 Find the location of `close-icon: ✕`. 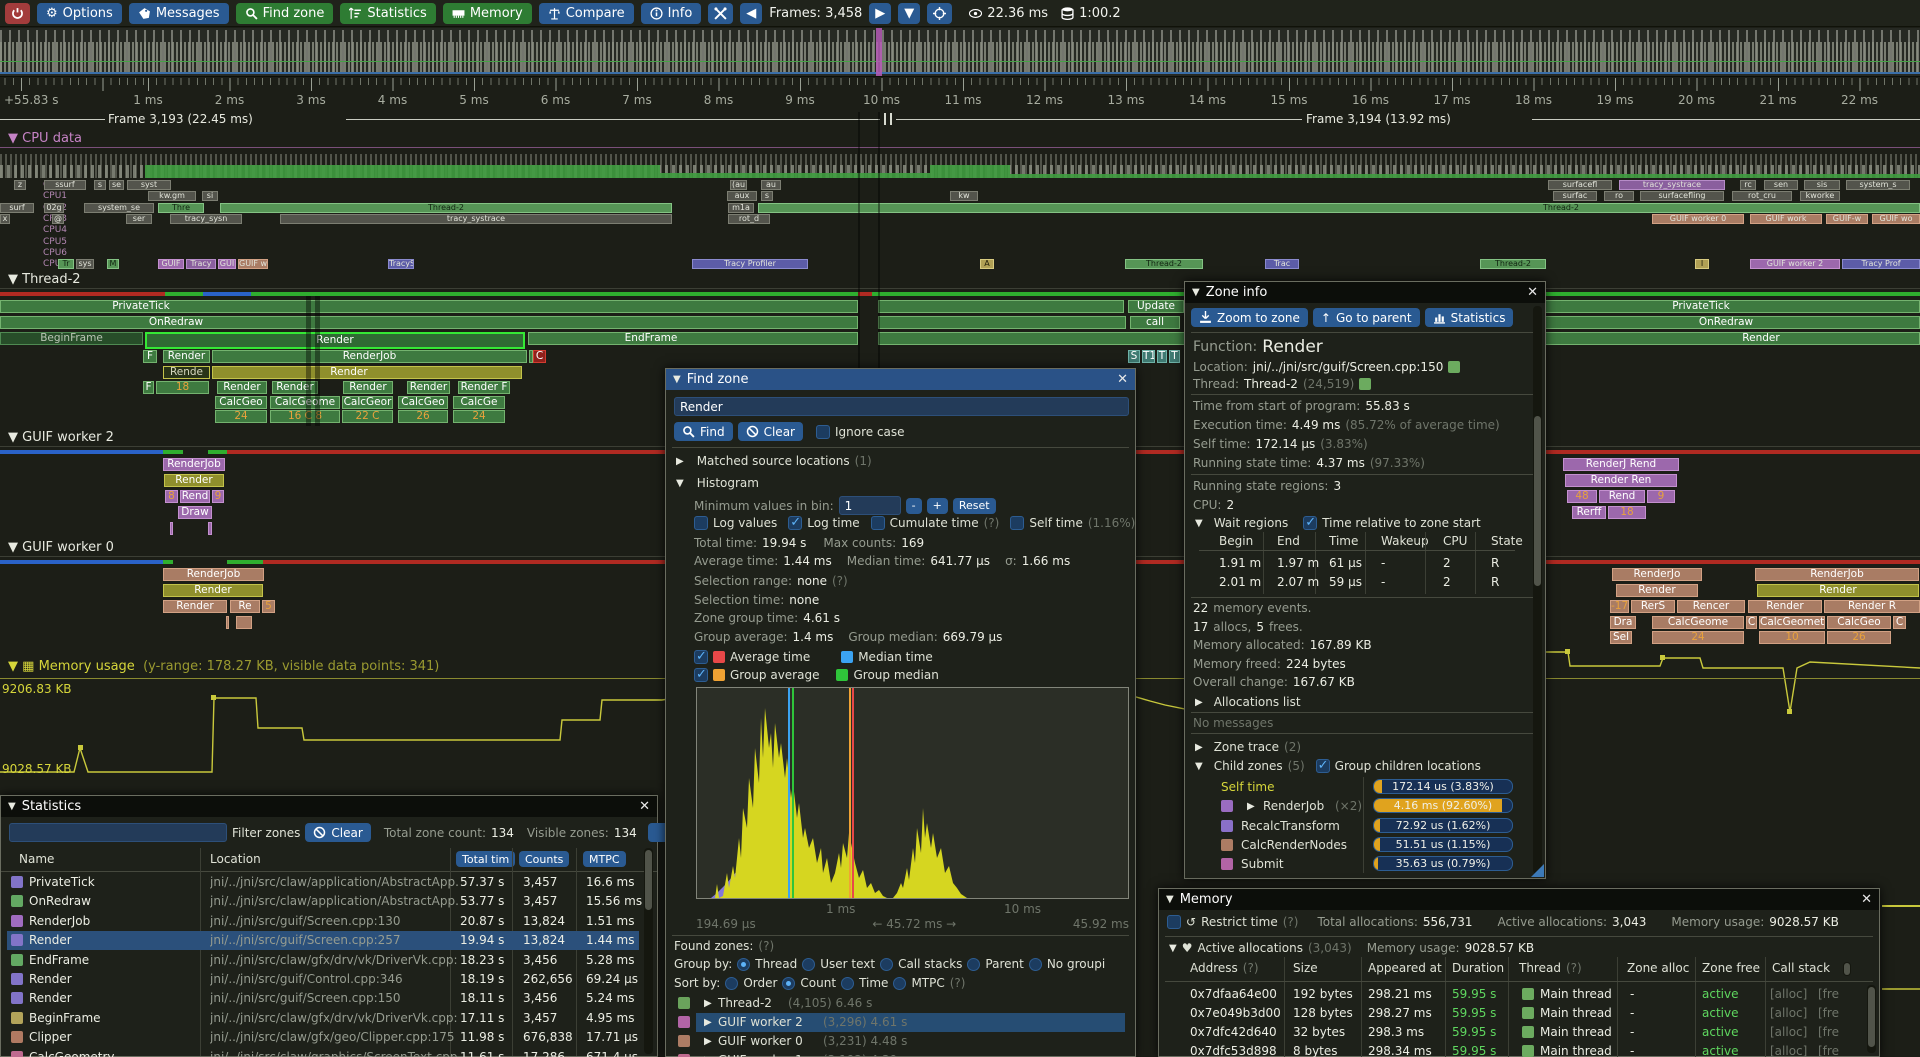

close-icon: ✕ is located at coordinates (644, 806).